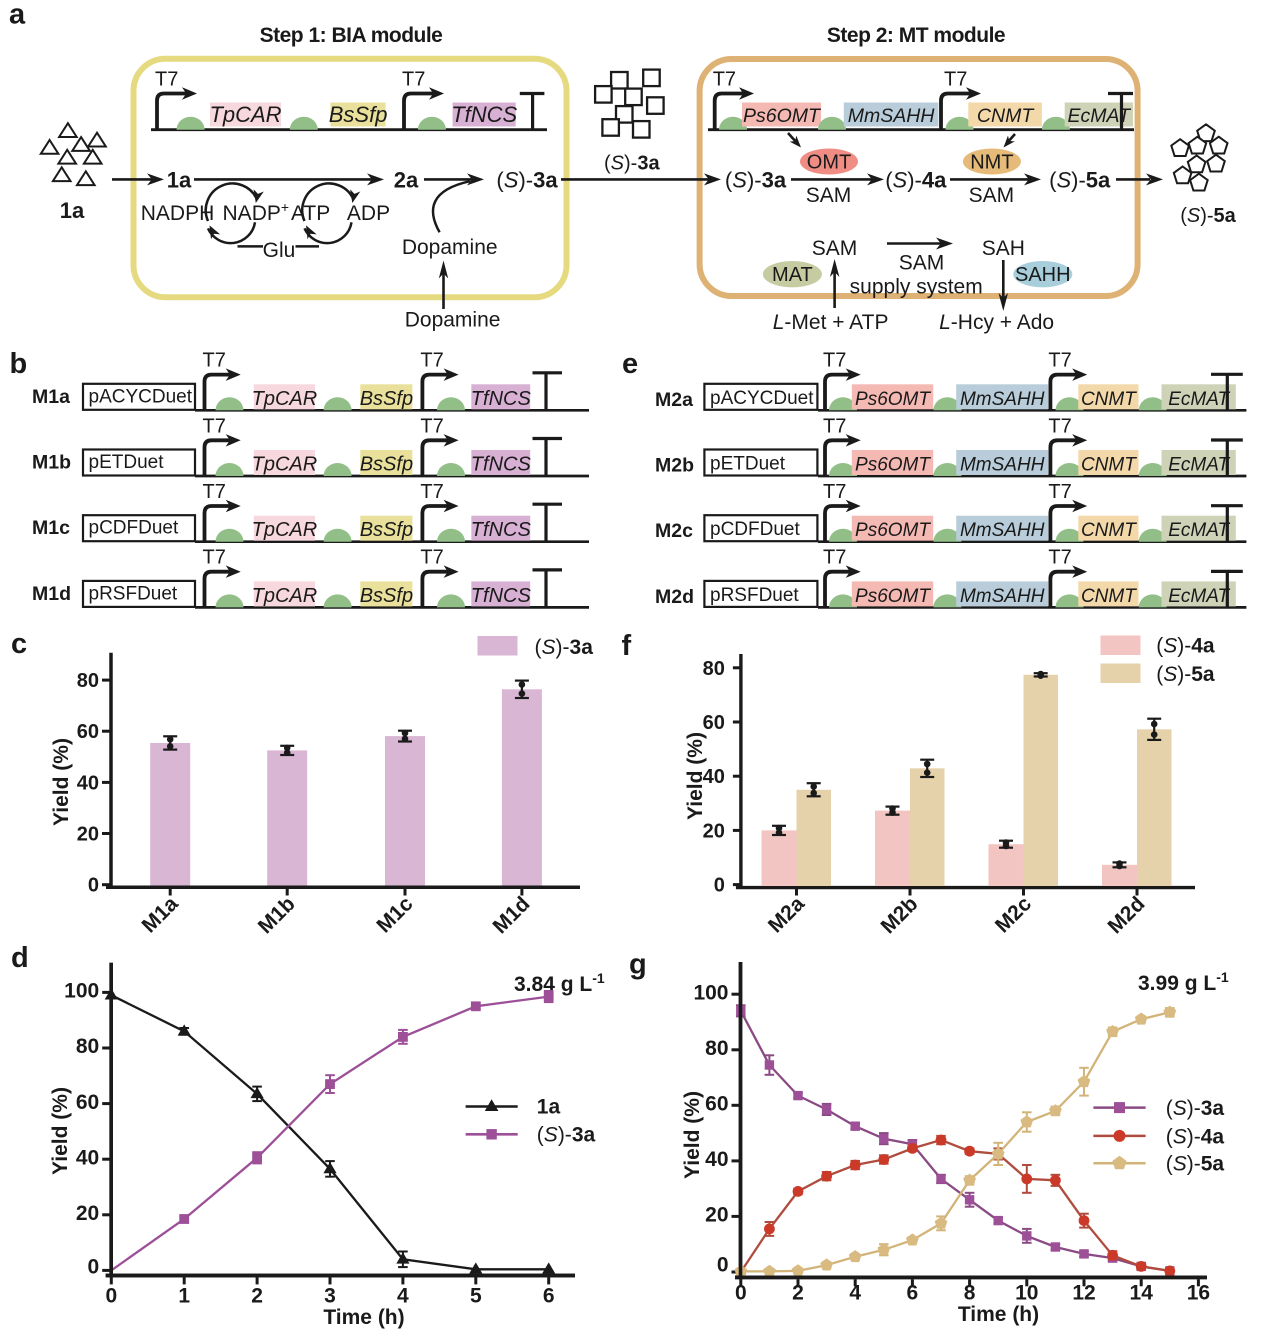  What do you see at coordinates (1043, 275) in the screenshot?
I see `svg-text: SAHH` at bounding box center [1043, 275].